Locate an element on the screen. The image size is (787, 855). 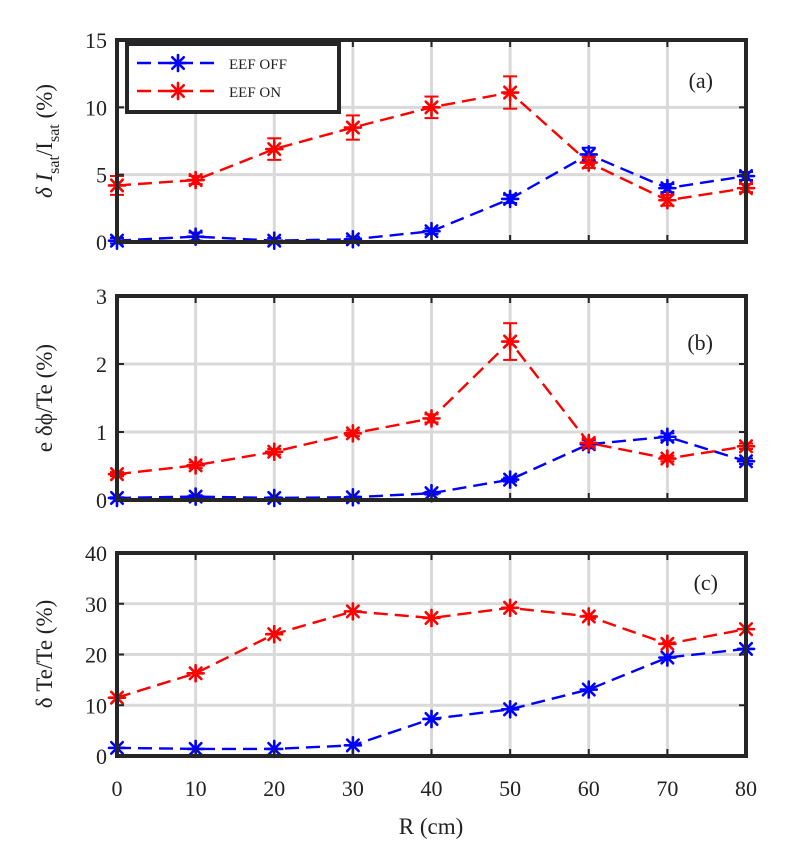
data-point-eef-off-a is located at coordinates (510, 199).